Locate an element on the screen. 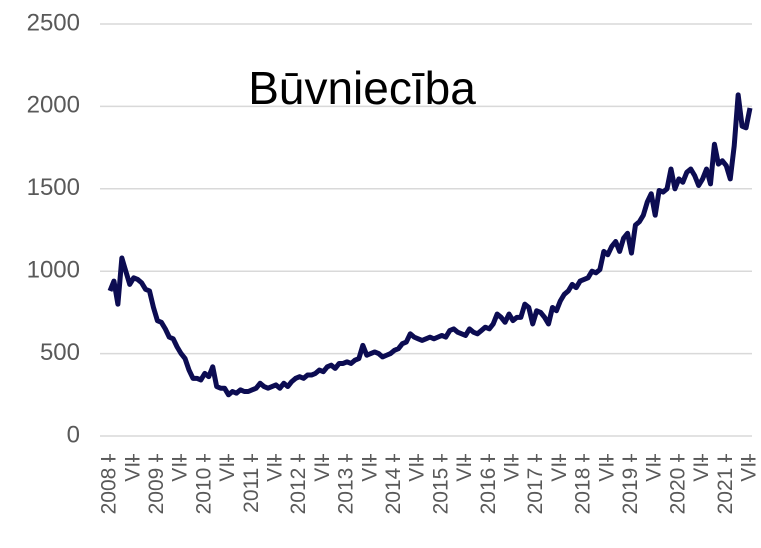  x-tick-label: 2009 I is located at coordinates (156, 485).